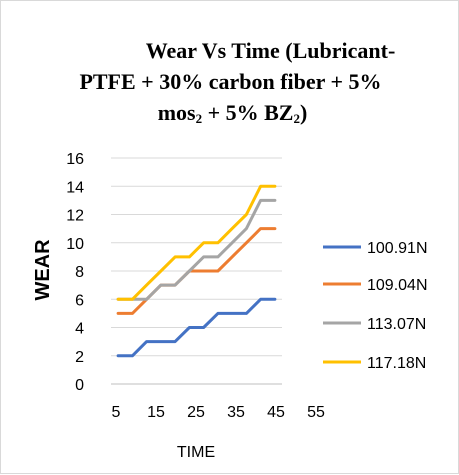  I want to click on series-lines, so click(196, 271).